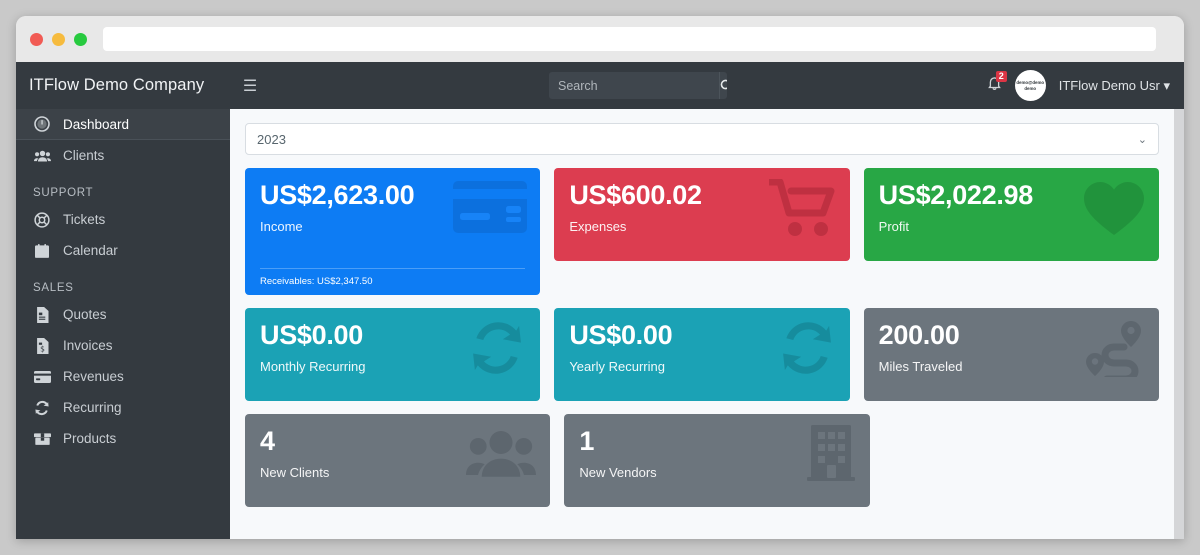  Describe the element at coordinates (1021, 460) in the screenshot. I see `empty-grid-slot` at that location.